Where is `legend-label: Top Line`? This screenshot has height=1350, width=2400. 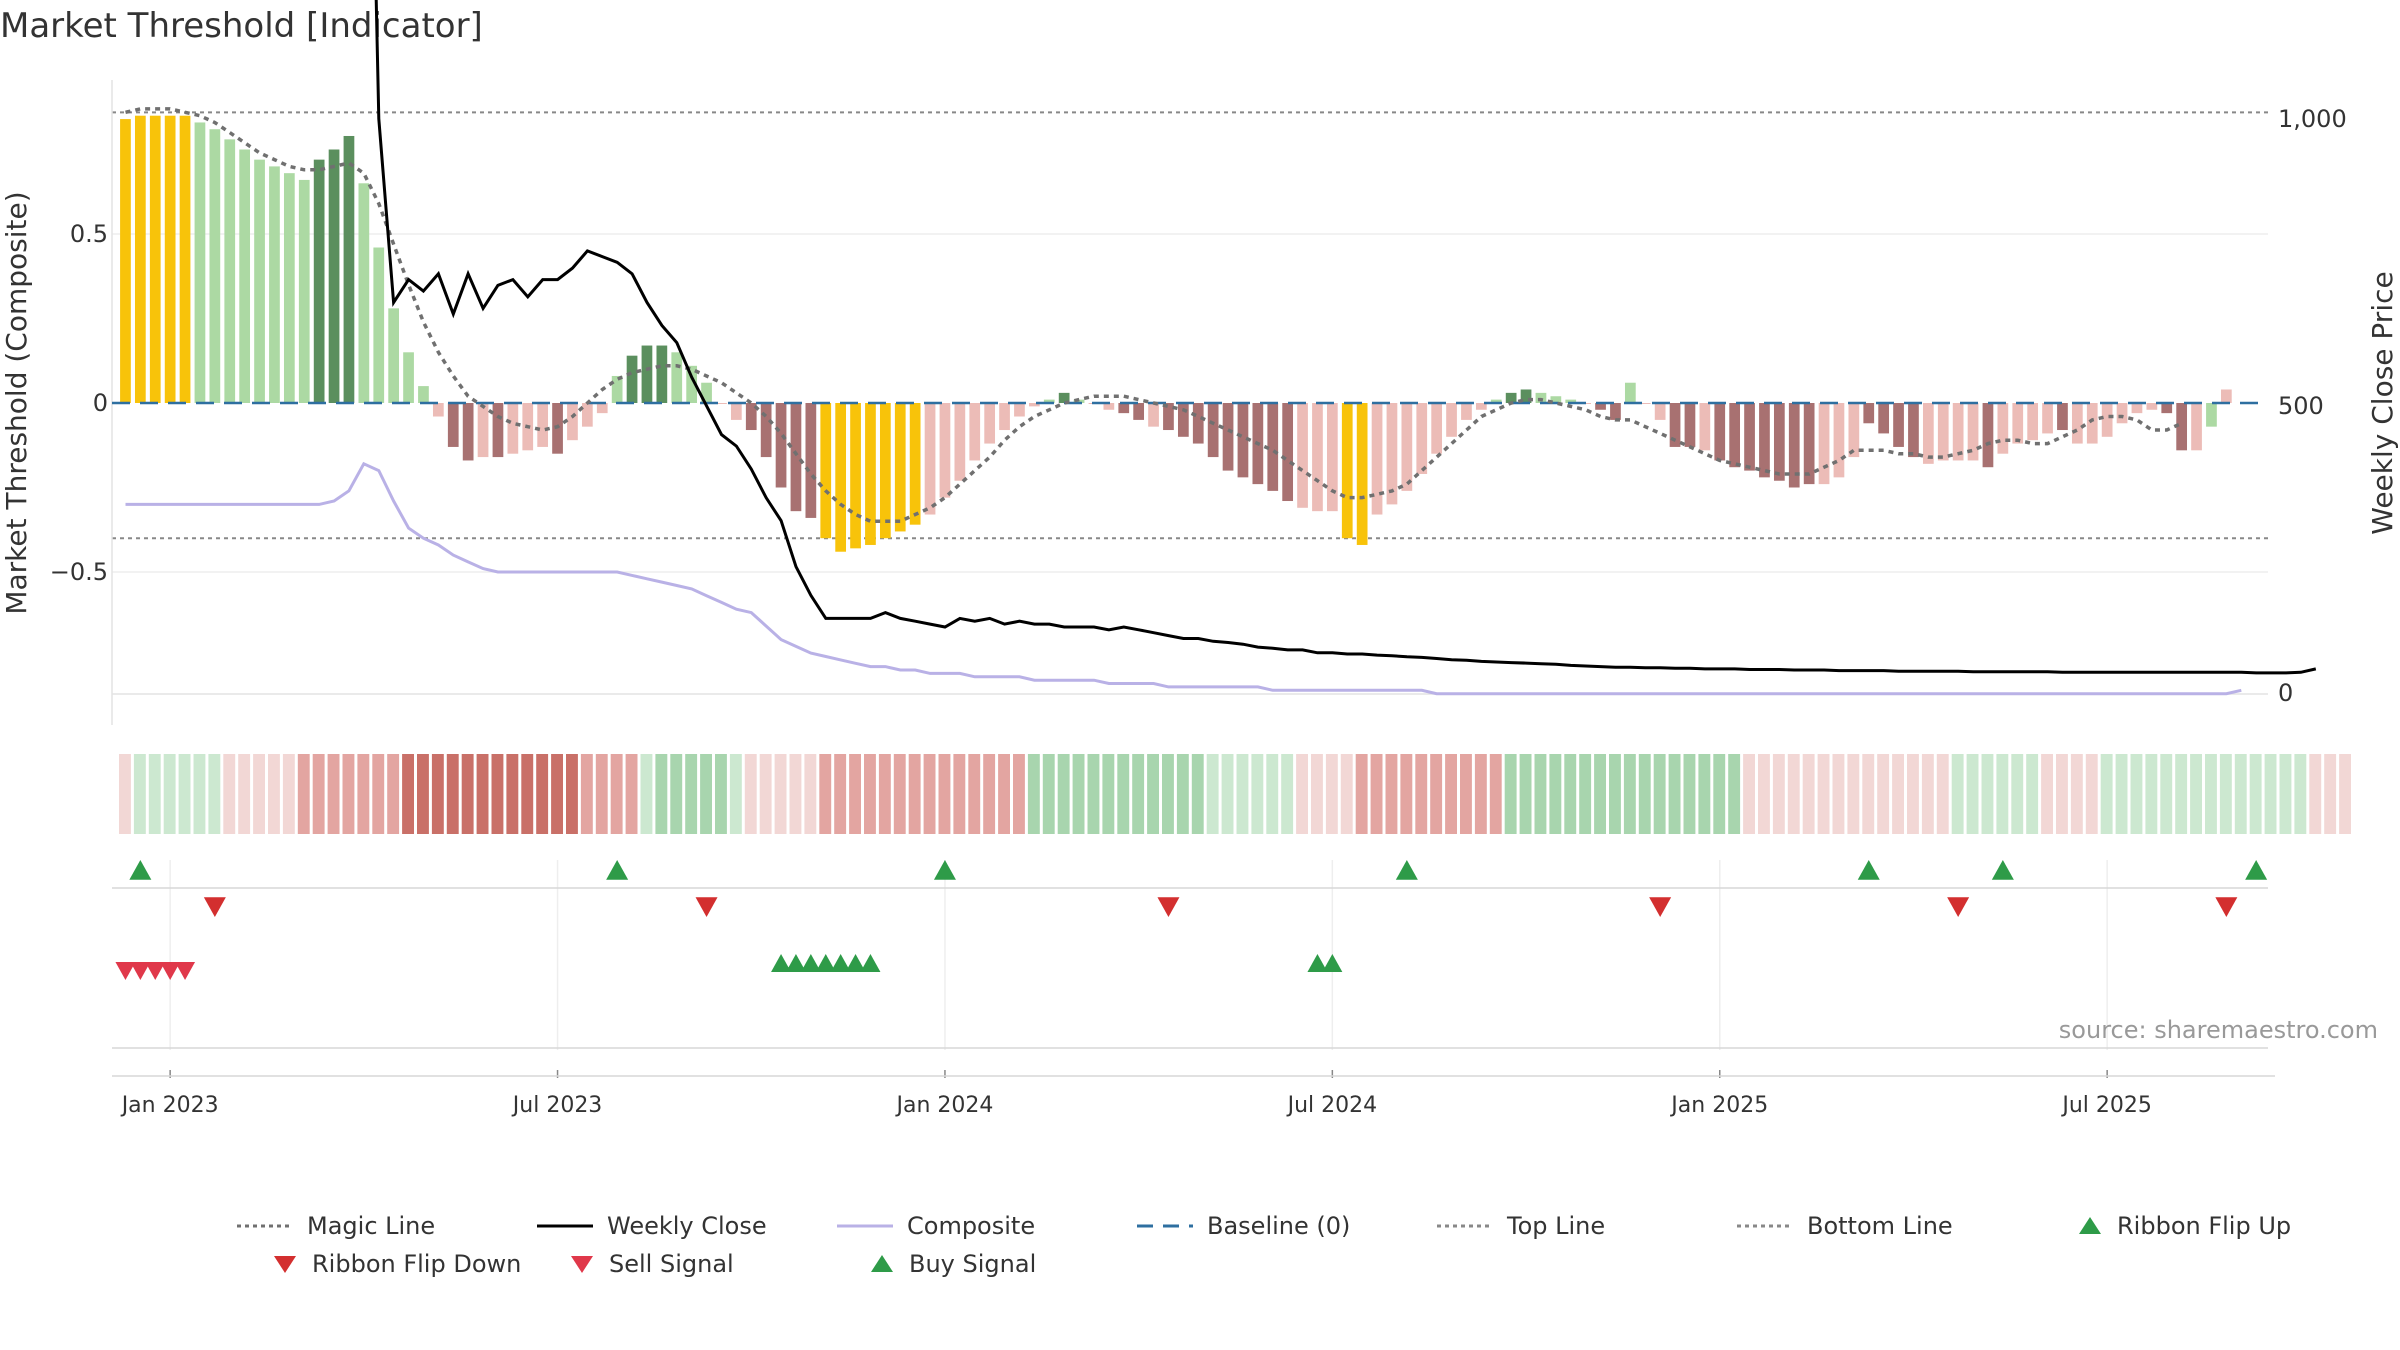
legend-label: Top Line is located at coordinates (1556, 1226).